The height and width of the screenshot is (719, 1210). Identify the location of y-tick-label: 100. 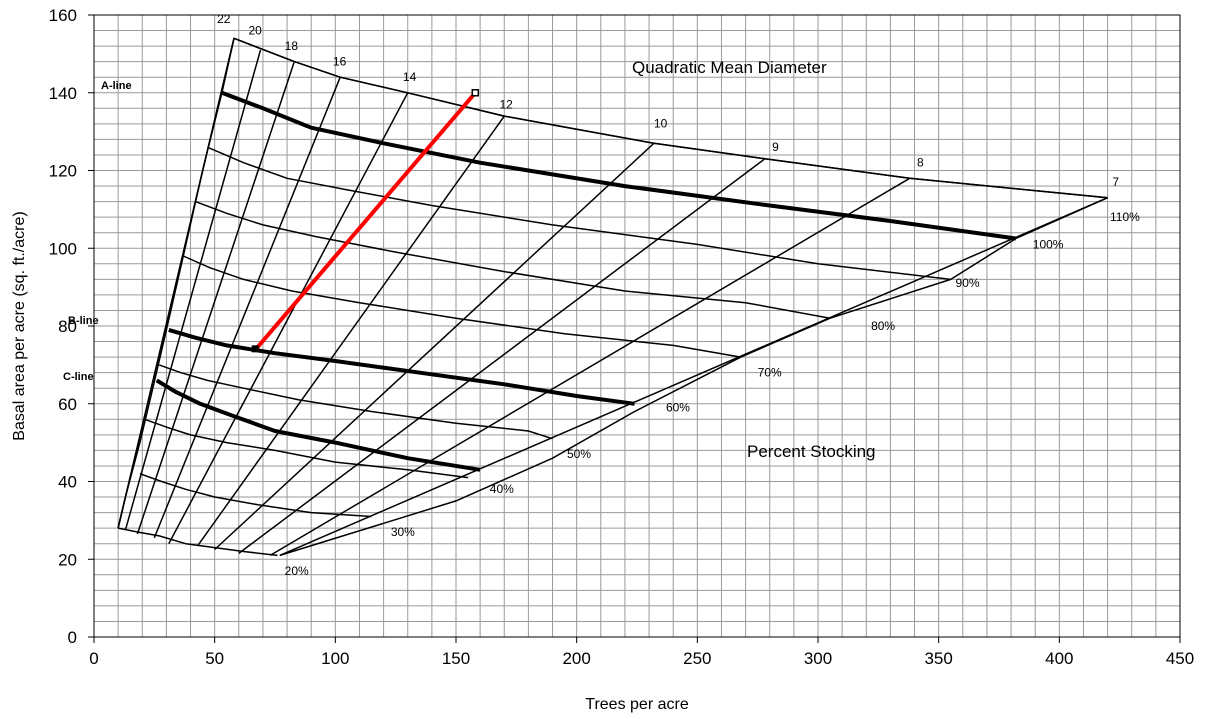
(63, 248).